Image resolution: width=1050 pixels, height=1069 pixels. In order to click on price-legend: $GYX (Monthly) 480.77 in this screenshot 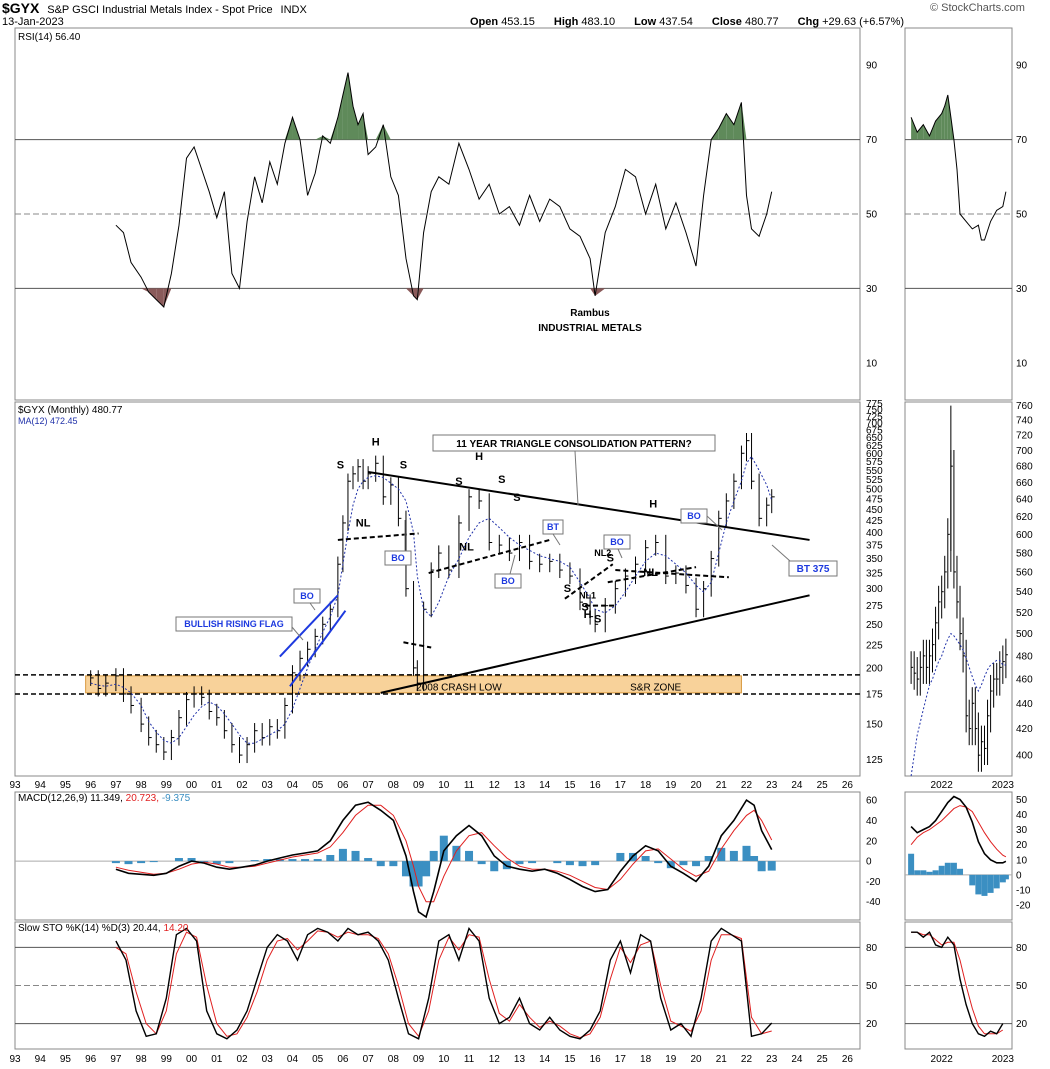, I will do `click(70, 410)`.